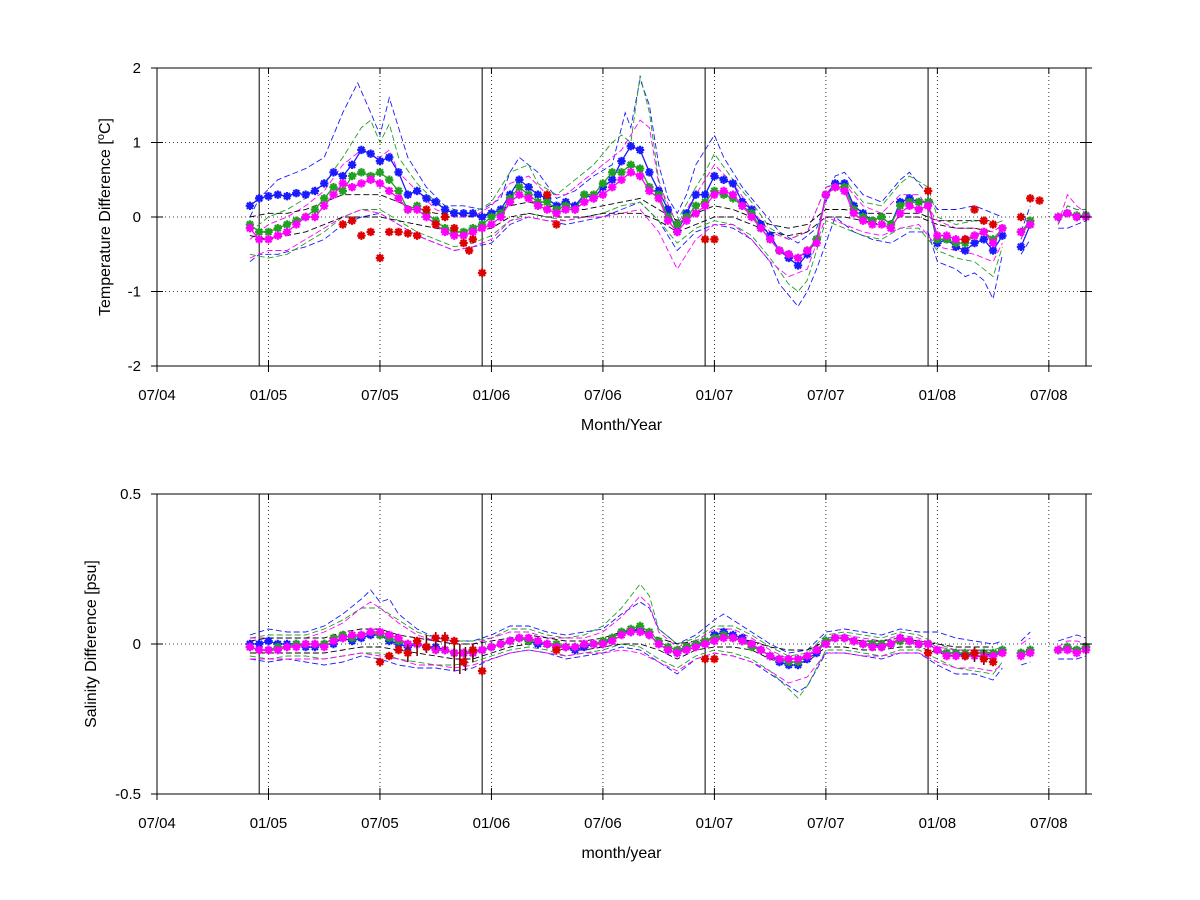 Image resolution: width=1200 pixels, height=900 pixels. Describe the element at coordinates (826, 395) in the screenshot. I see `temperature-x-tick-label-6: 07/07` at that location.